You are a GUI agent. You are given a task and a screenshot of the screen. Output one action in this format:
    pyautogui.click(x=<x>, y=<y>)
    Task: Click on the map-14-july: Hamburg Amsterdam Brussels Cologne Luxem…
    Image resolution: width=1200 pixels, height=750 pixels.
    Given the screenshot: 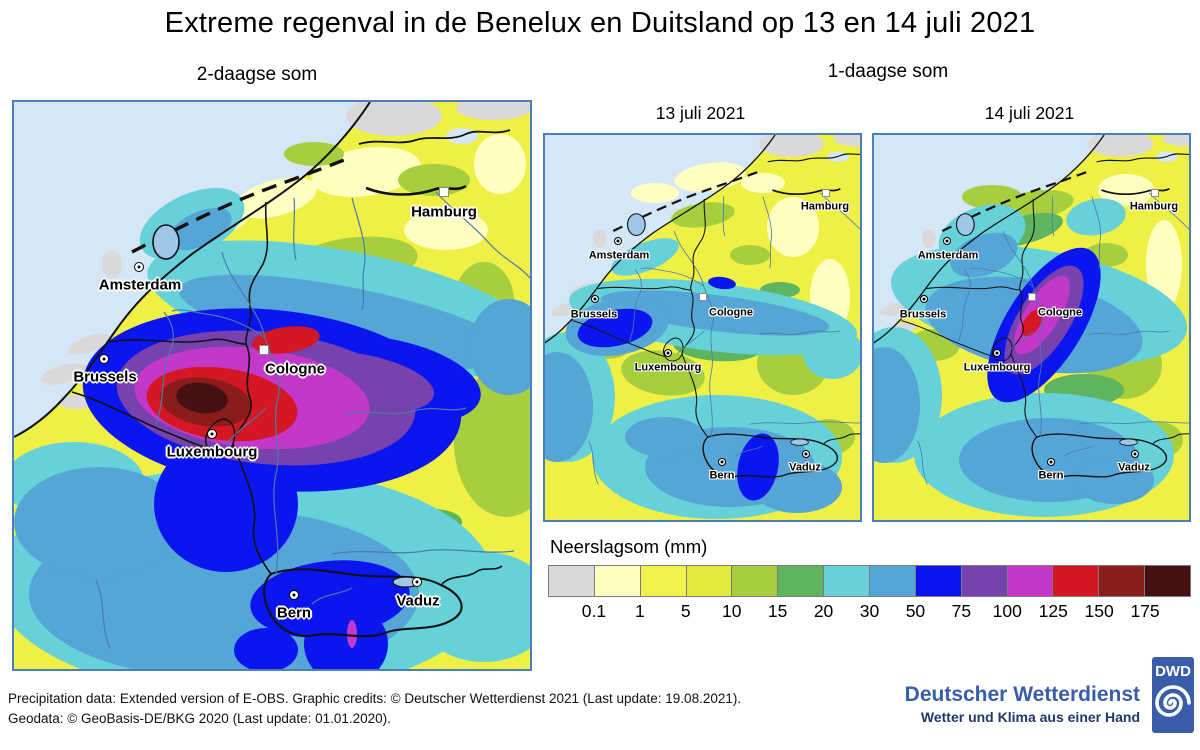 What is the action you would take?
    pyautogui.click(x=1031, y=327)
    